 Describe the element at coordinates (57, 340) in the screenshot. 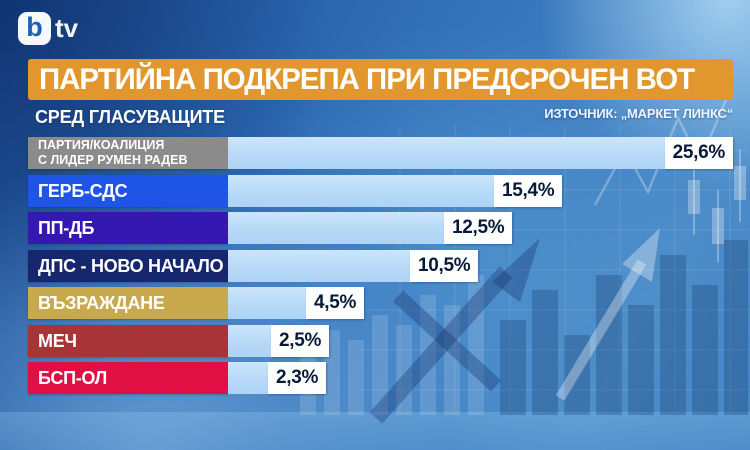

I see `party-name-line1: МЕЧ` at that location.